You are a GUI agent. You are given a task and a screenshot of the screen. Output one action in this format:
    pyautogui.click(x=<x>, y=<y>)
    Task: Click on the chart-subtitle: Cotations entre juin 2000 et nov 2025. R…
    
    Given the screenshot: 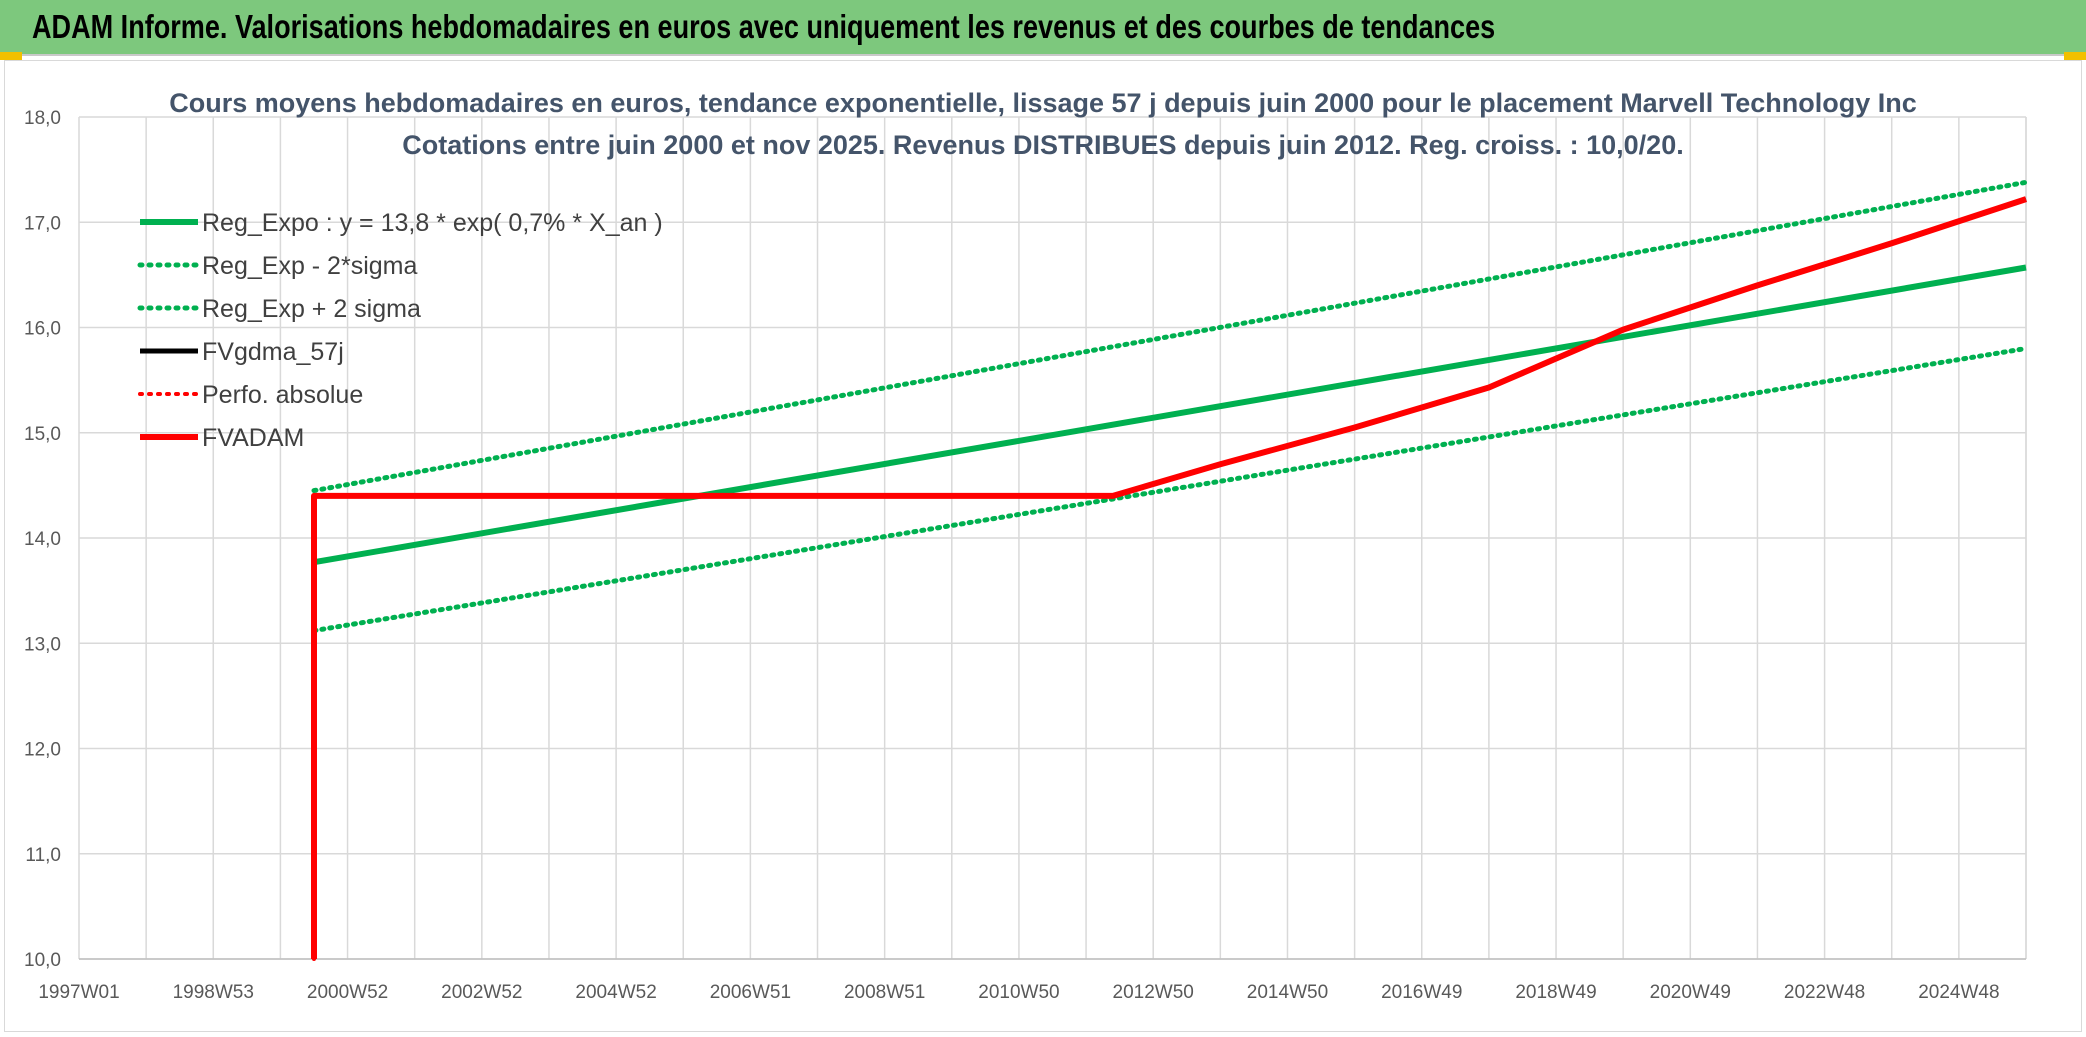 What is the action you would take?
    pyautogui.click(x=1042, y=145)
    